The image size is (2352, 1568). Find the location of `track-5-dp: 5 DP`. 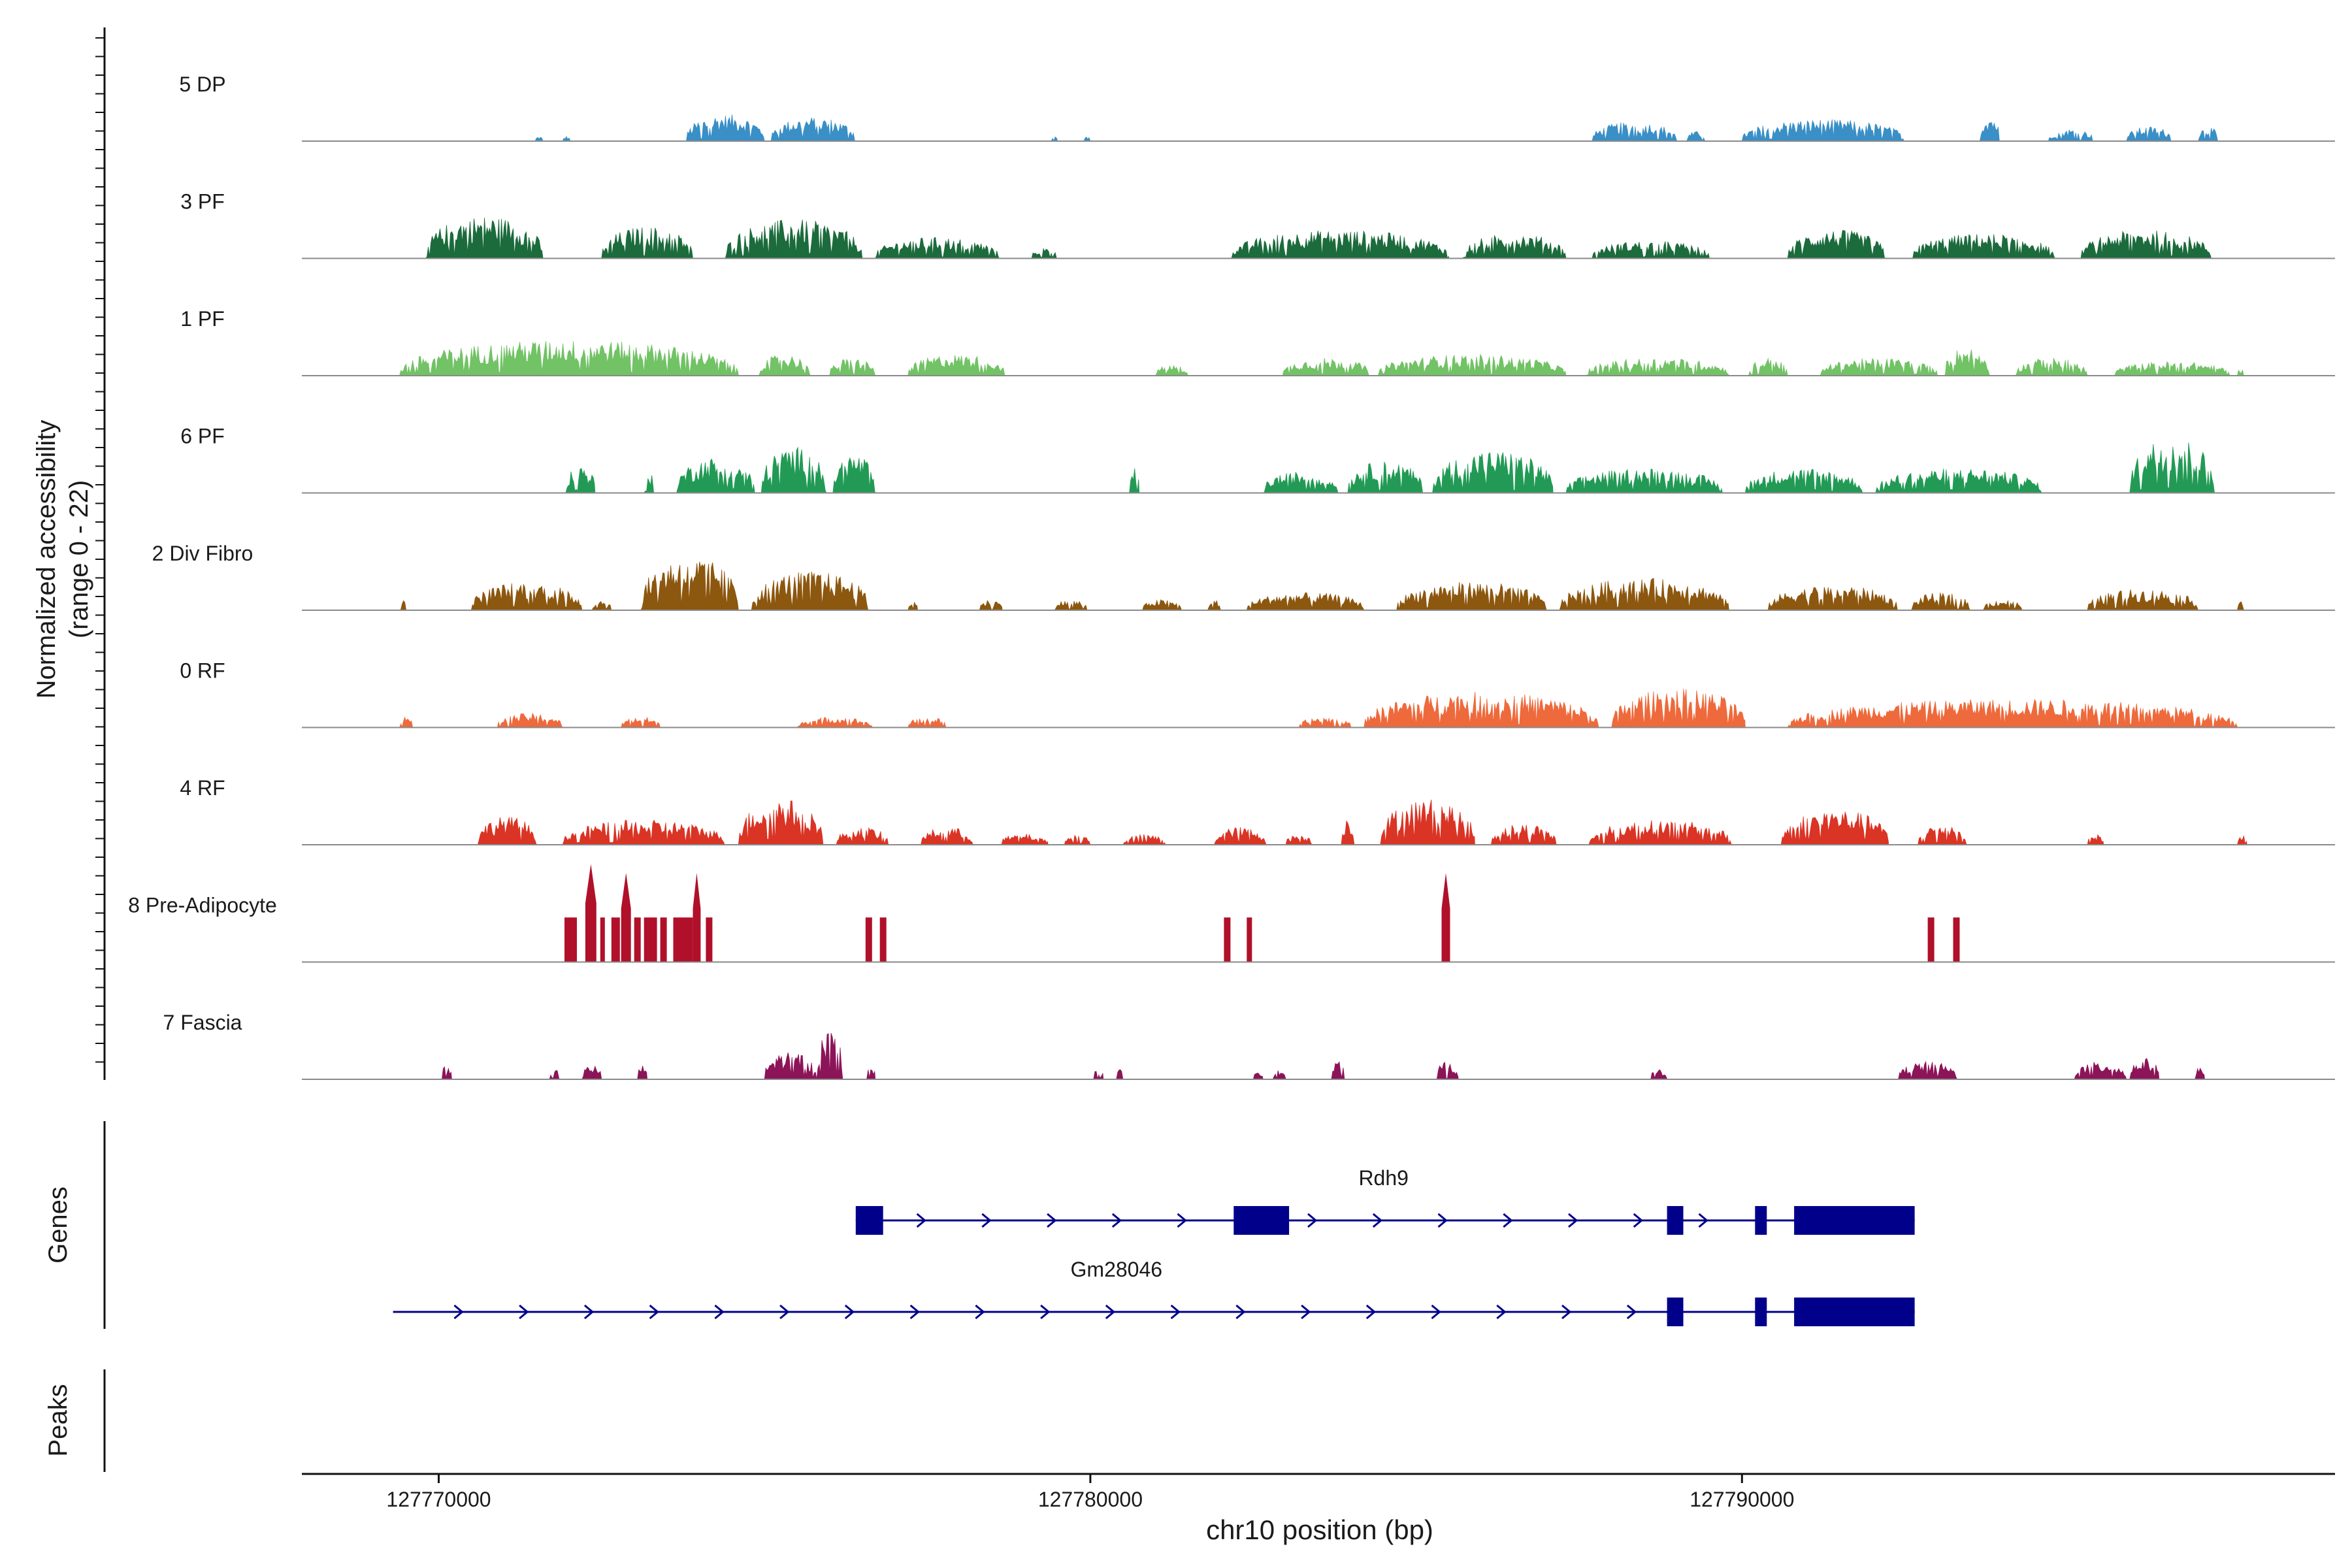

track-5-dp: 5 DP is located at coordinates (1257, 107).